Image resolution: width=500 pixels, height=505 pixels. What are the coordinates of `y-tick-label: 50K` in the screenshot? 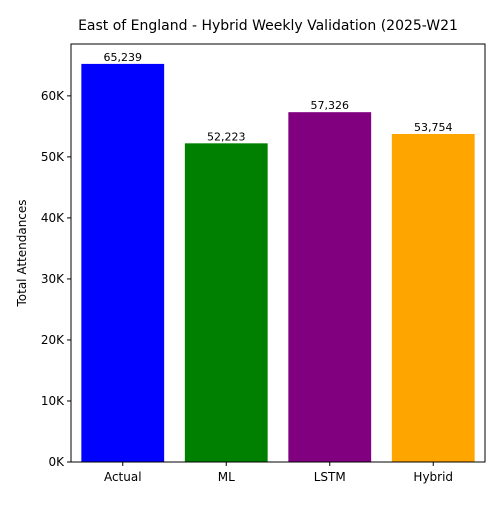 It's located at (53, 157).